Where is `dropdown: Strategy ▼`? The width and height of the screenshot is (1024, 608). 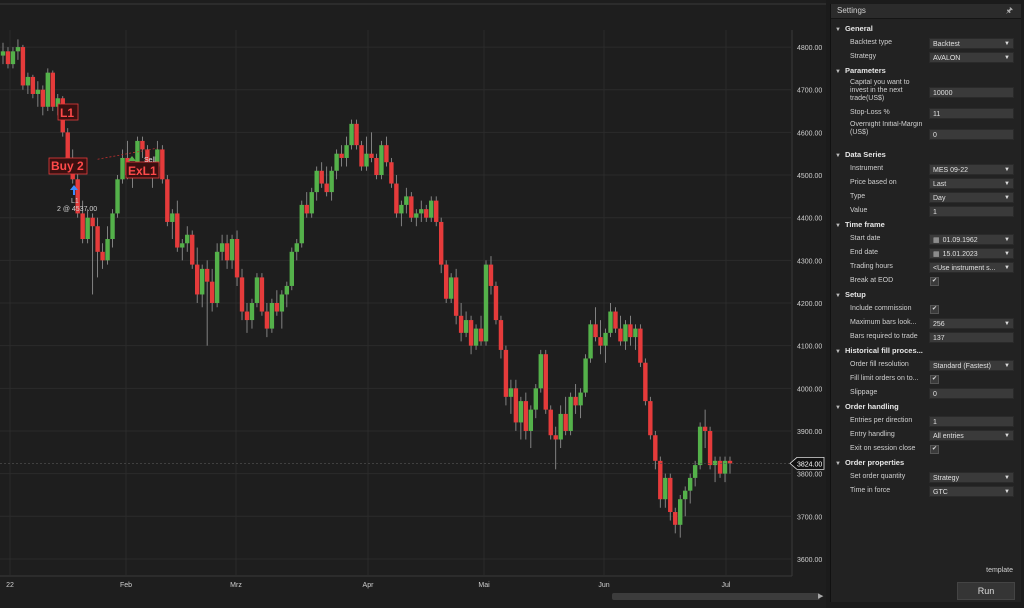
dropdown: Strategy ▼ is located at coordinates (971, 477).